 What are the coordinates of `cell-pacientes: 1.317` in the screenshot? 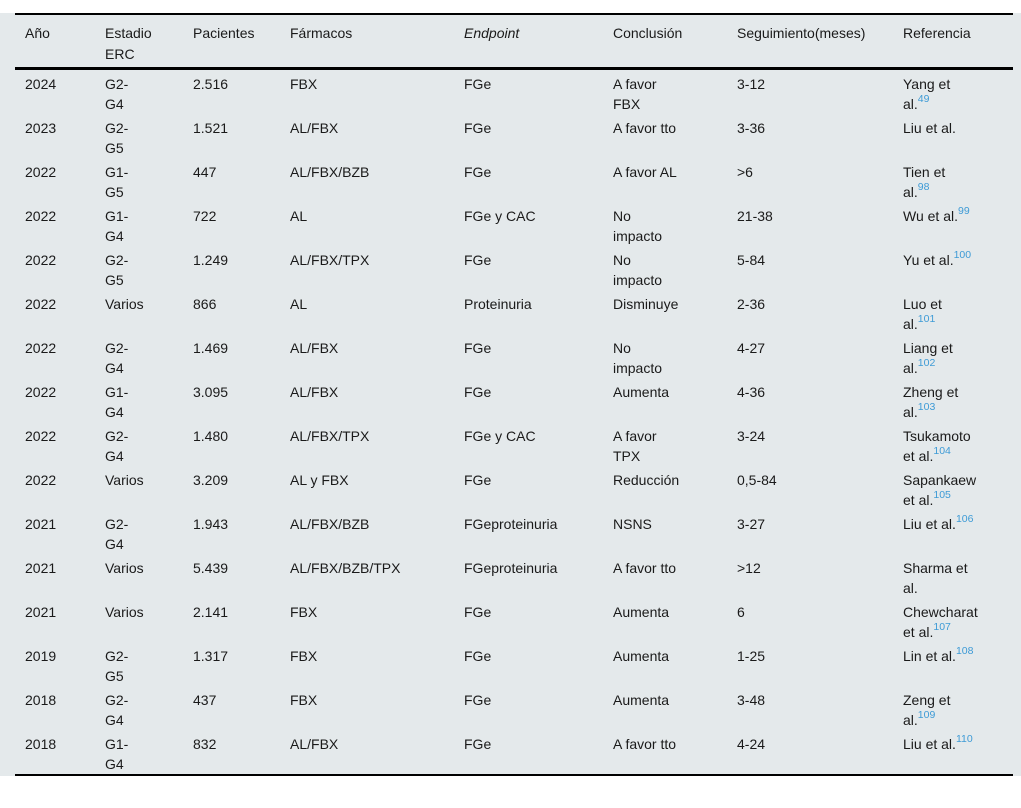 It's located at (211, 656).